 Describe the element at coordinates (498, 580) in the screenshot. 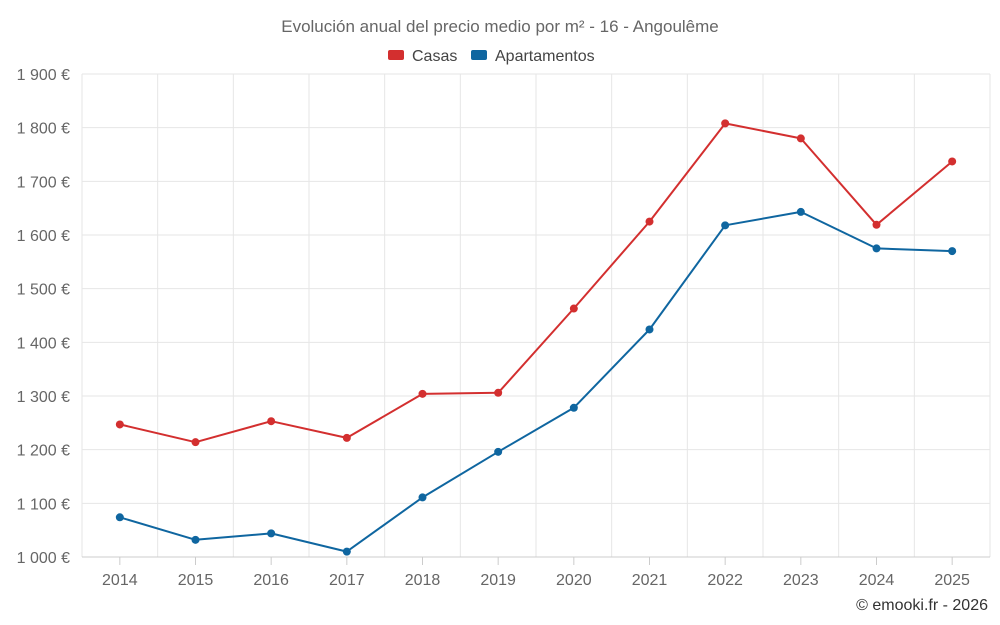

I see `x-tick-label: 2019` at that location.